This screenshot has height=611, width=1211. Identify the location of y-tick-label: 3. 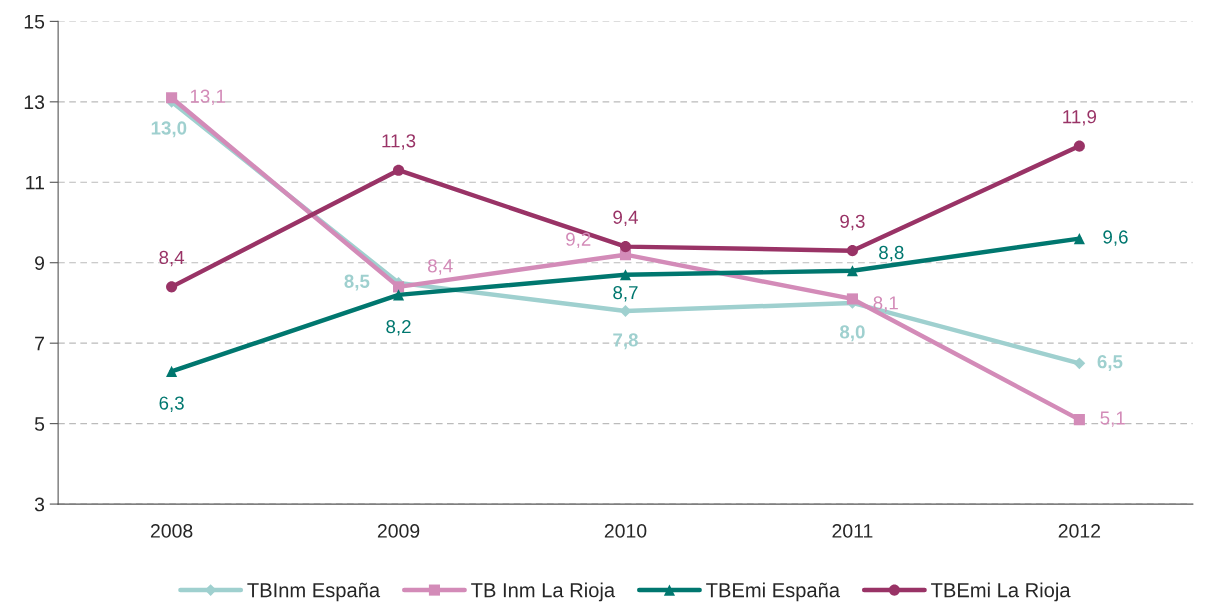
(39, 504).